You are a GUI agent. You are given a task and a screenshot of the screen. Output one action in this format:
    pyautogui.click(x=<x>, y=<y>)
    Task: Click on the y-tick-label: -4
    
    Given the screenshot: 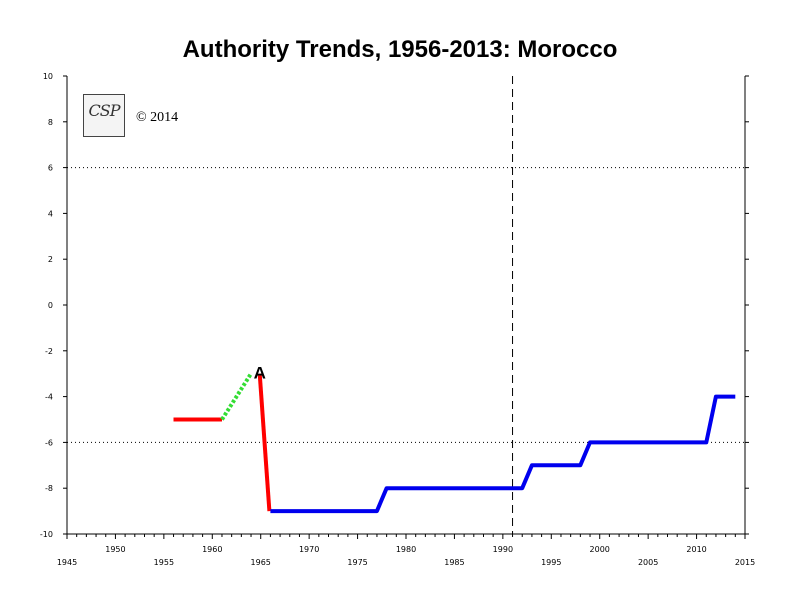 What is the action you would take?
    pyautogui.click(x=49, y=397)
    